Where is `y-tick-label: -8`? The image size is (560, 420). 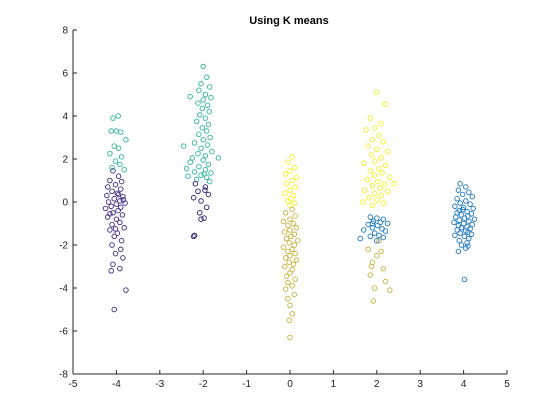 y-tick-label: -8 is located at coordinates (63, 375).